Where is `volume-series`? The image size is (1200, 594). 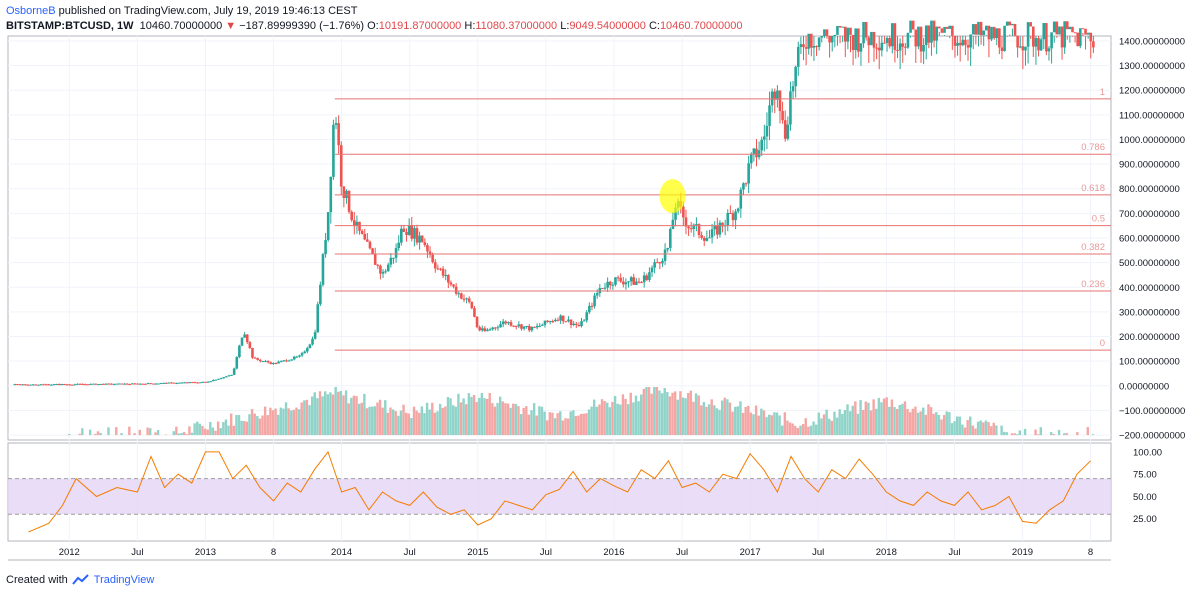 volume-series is located at coordinates (581, 411).